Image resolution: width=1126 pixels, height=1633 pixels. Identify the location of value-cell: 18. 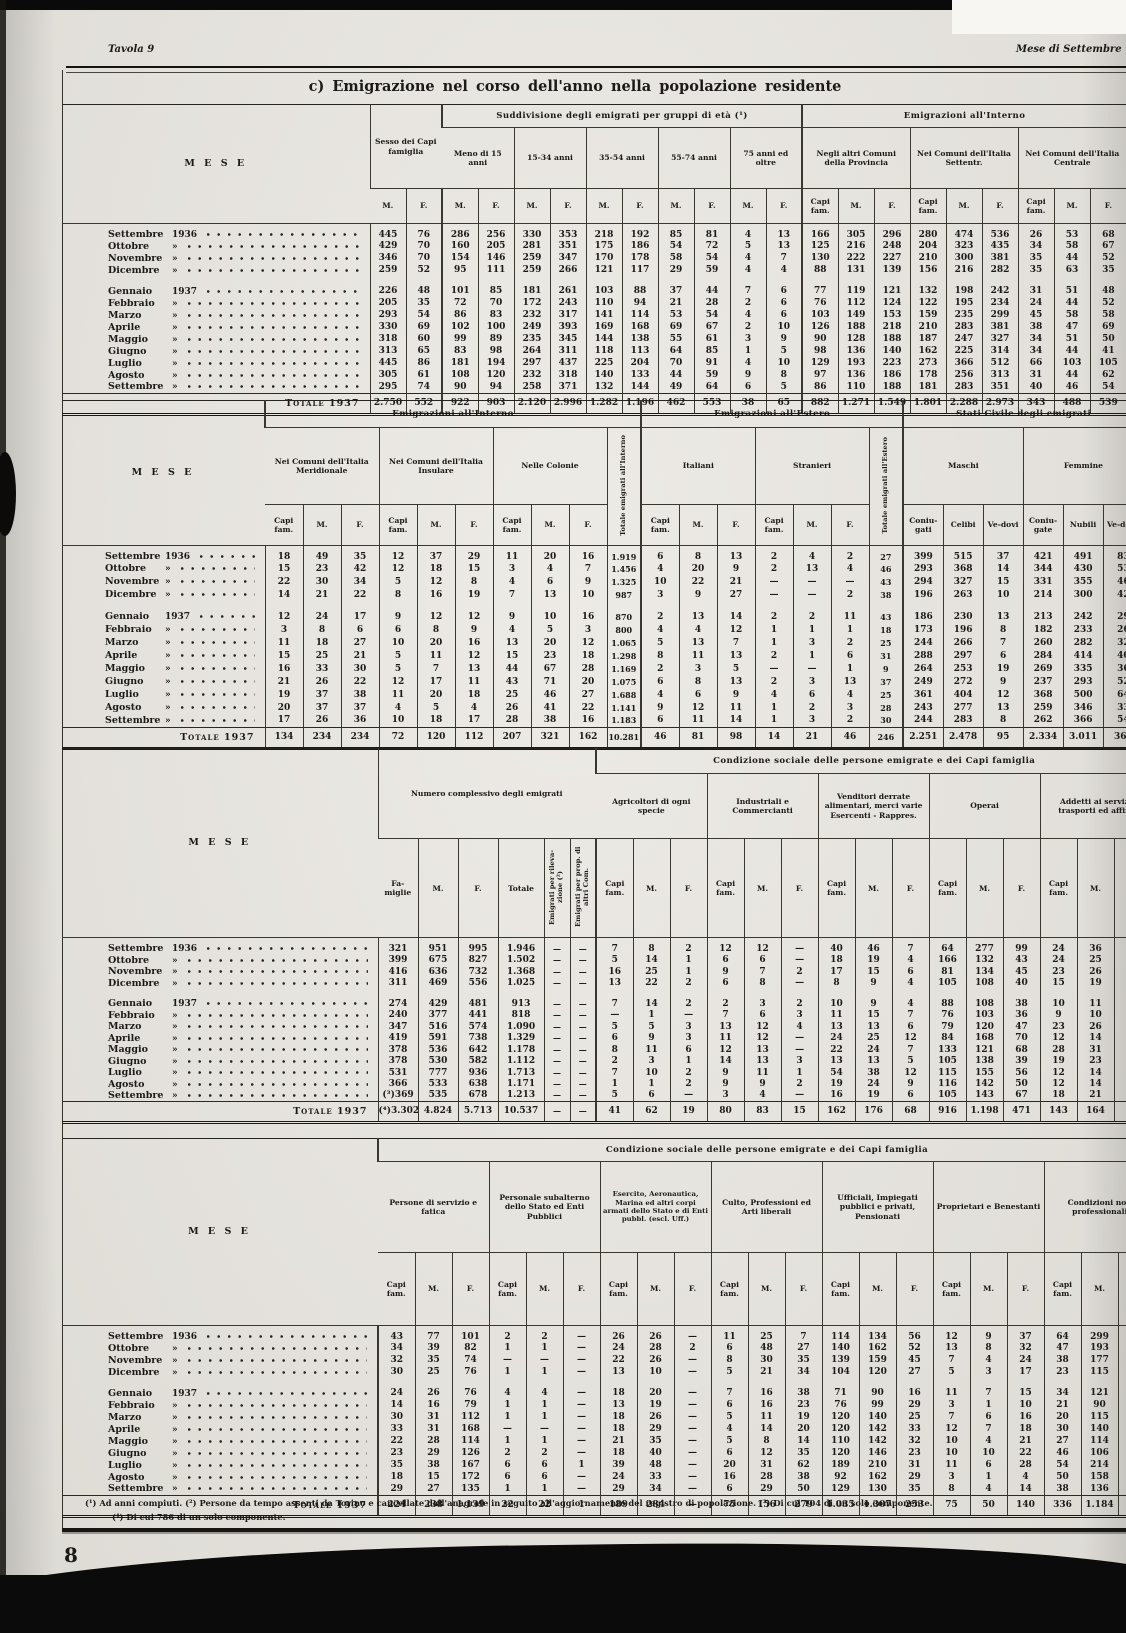
(836, 960).